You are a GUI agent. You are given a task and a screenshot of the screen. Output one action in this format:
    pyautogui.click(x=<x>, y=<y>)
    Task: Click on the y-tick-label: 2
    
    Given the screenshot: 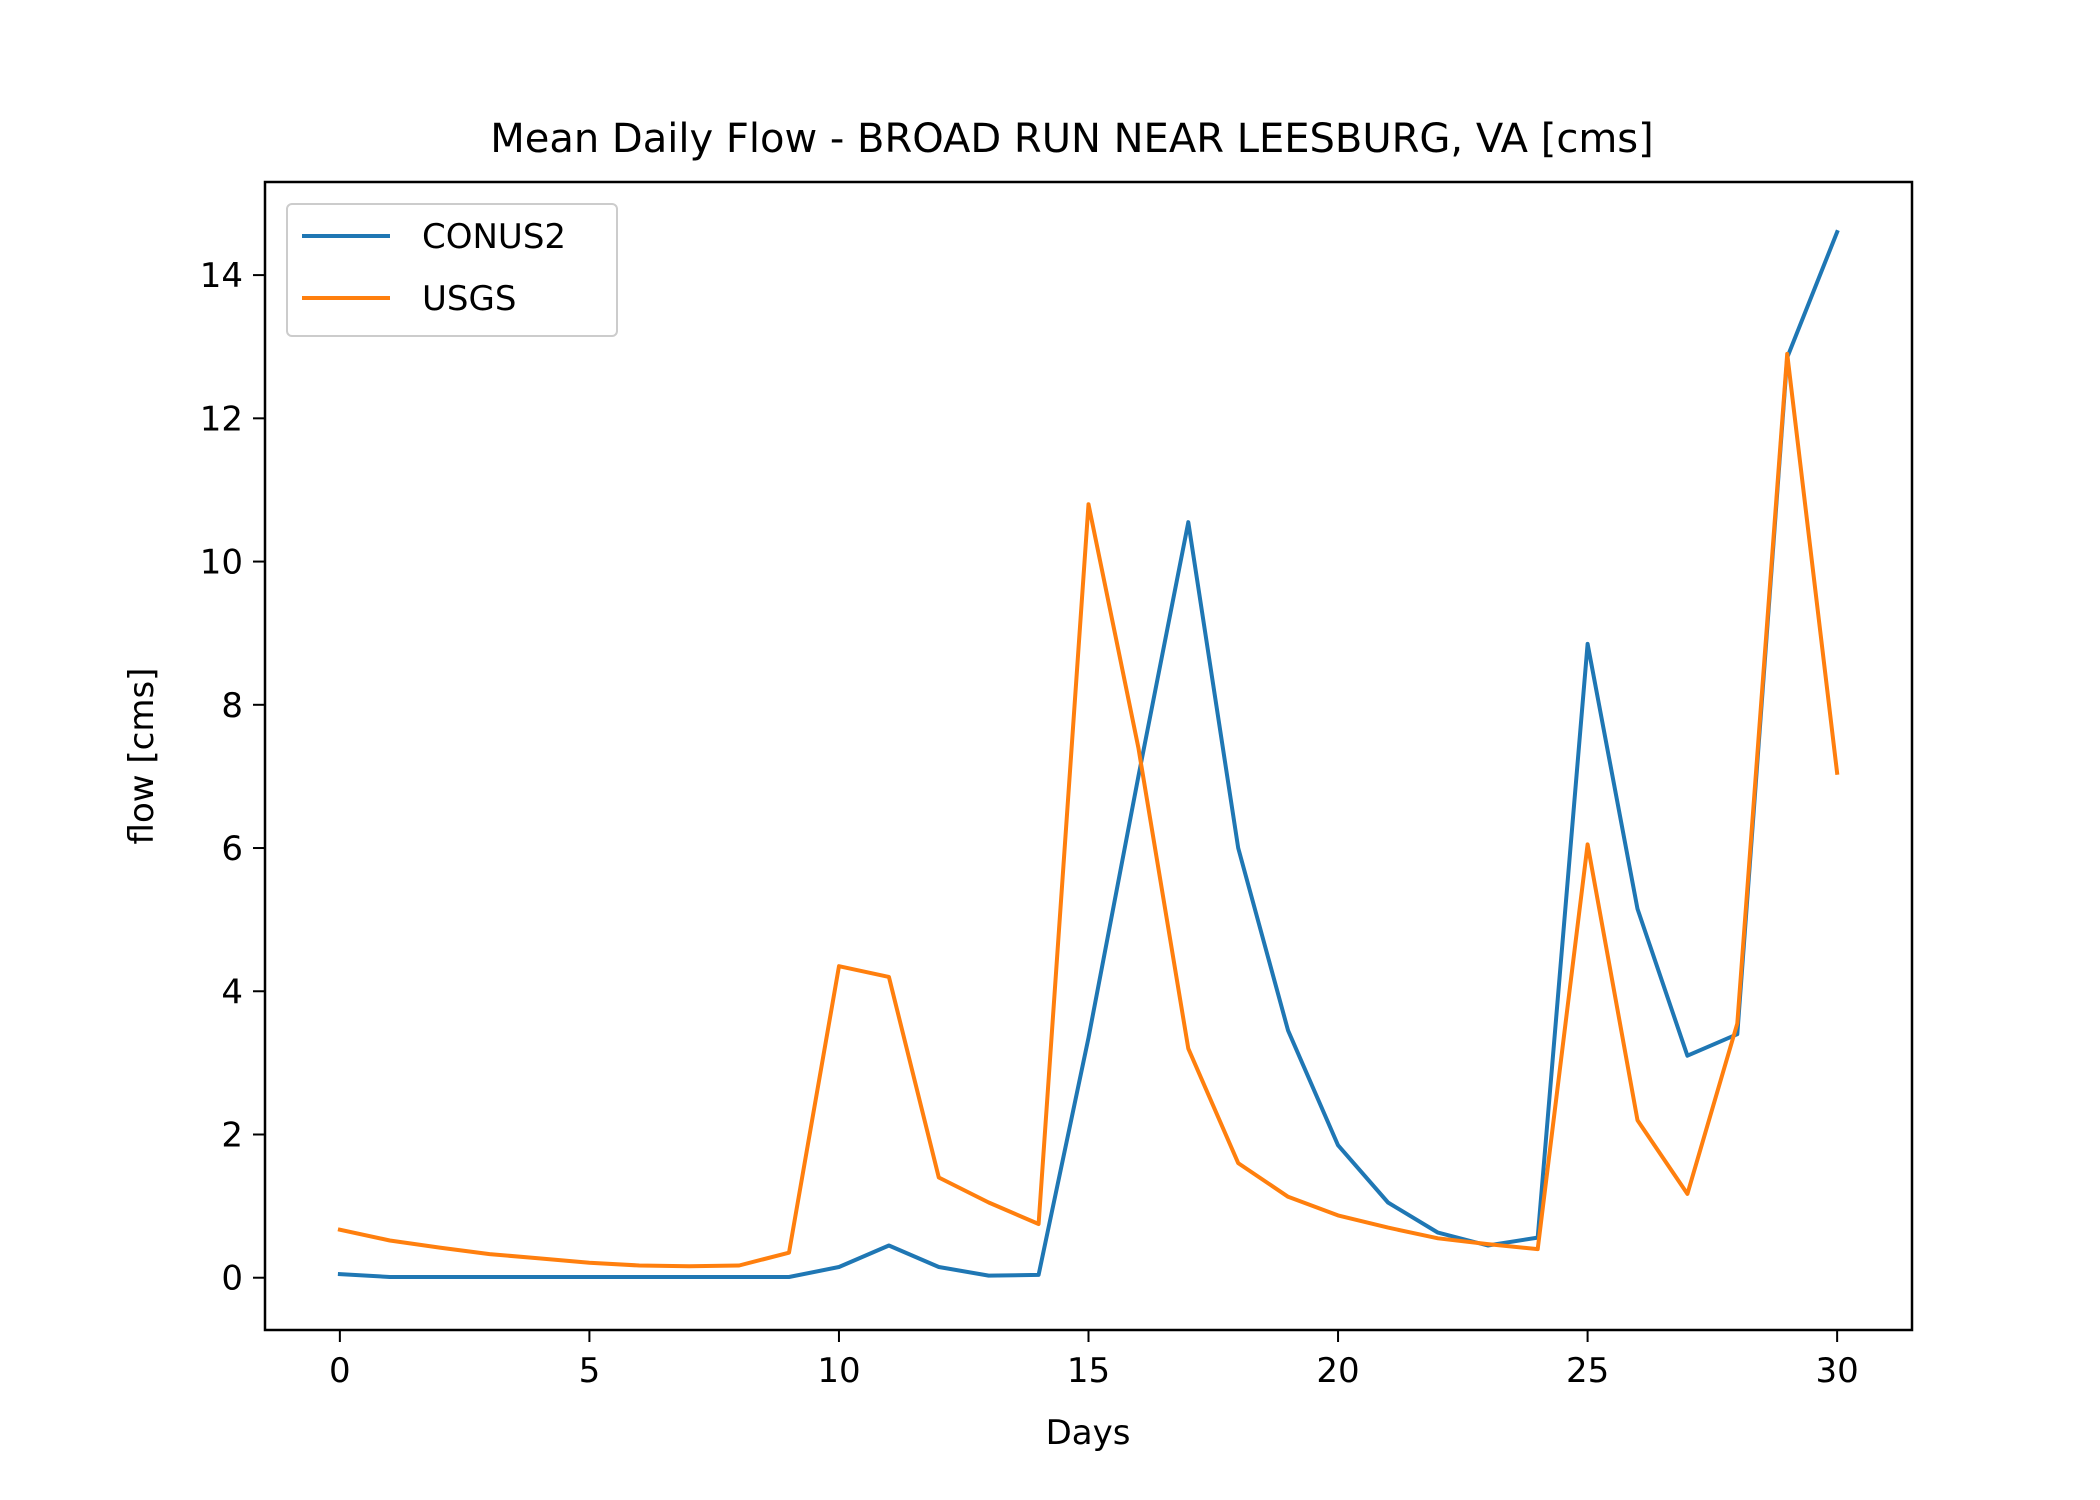 What is the action you would take?
    pyautogui.click(x=232, y=1135)
    